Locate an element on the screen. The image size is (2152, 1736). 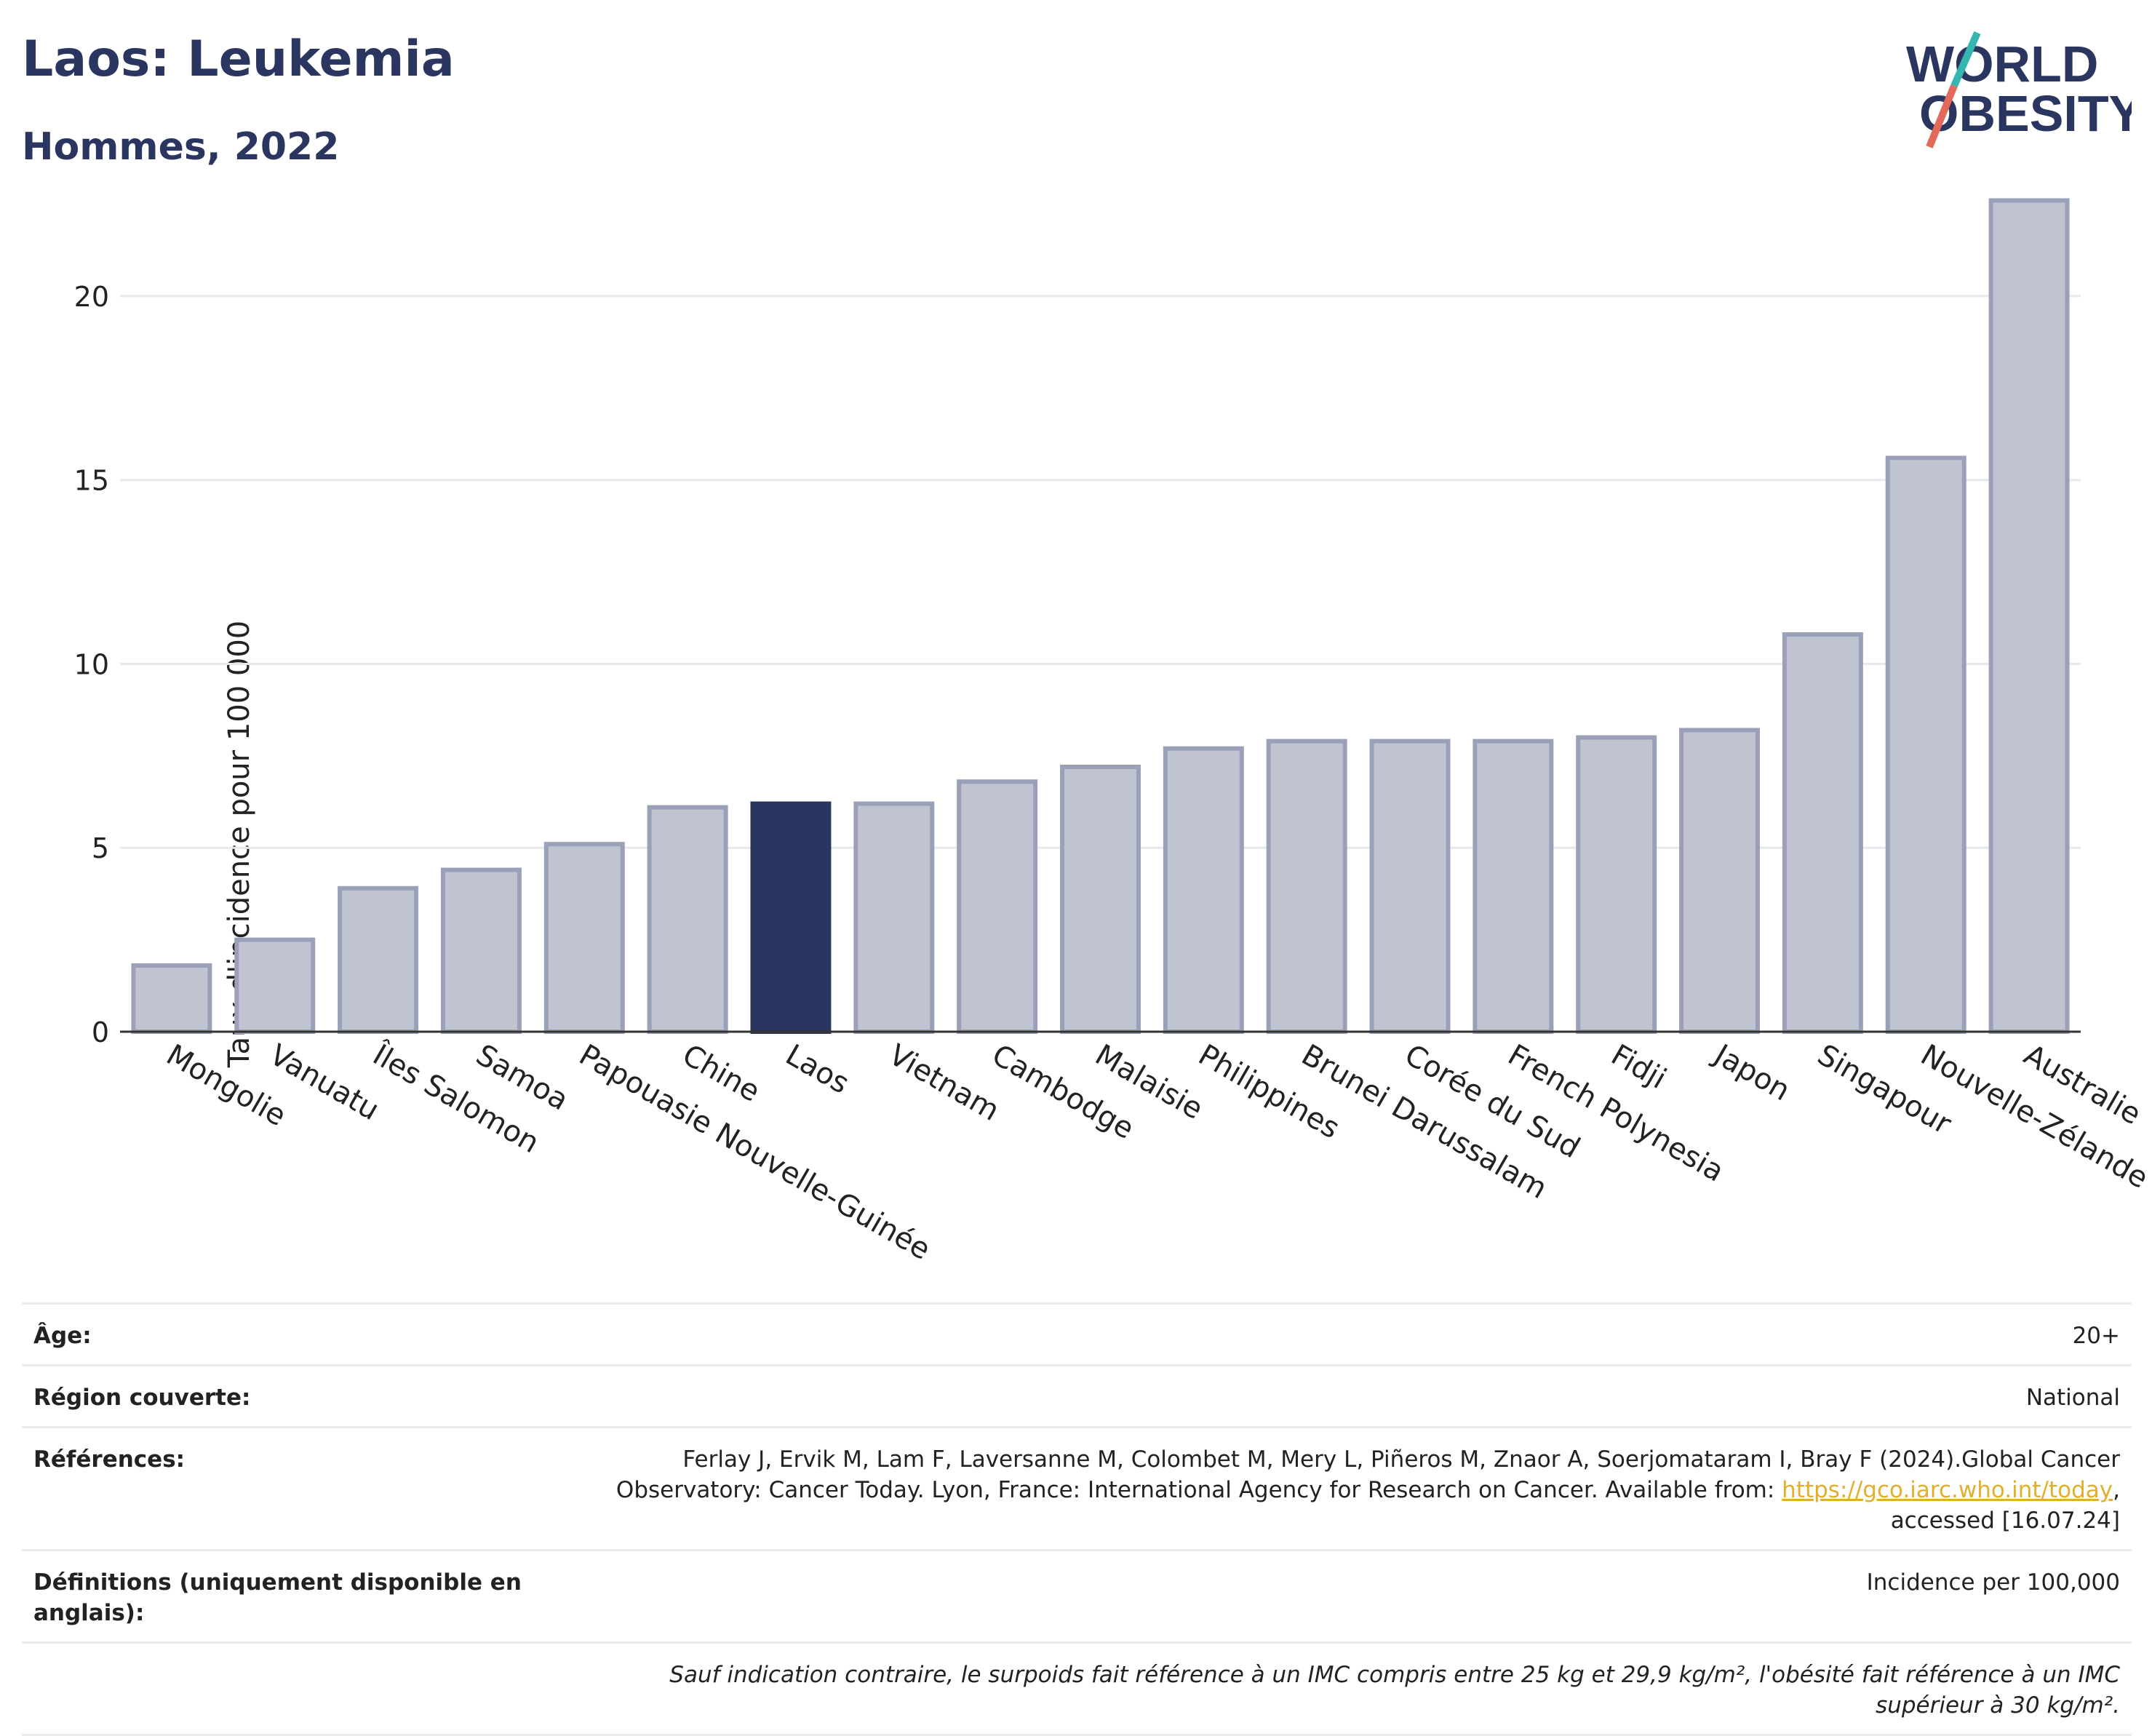
x-tick-label: Vietnam is located at coordinates (944, 1083).